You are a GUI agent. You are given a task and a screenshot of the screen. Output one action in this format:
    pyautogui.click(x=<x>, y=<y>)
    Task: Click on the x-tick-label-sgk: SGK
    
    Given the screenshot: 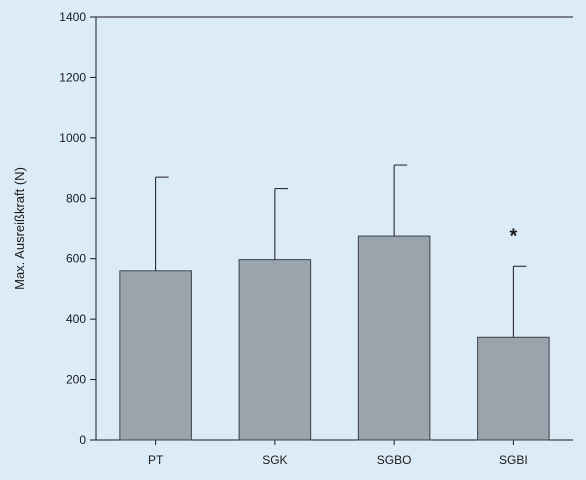 What is the action you would take?
    pyautogui.click(x=274, y=460)
    